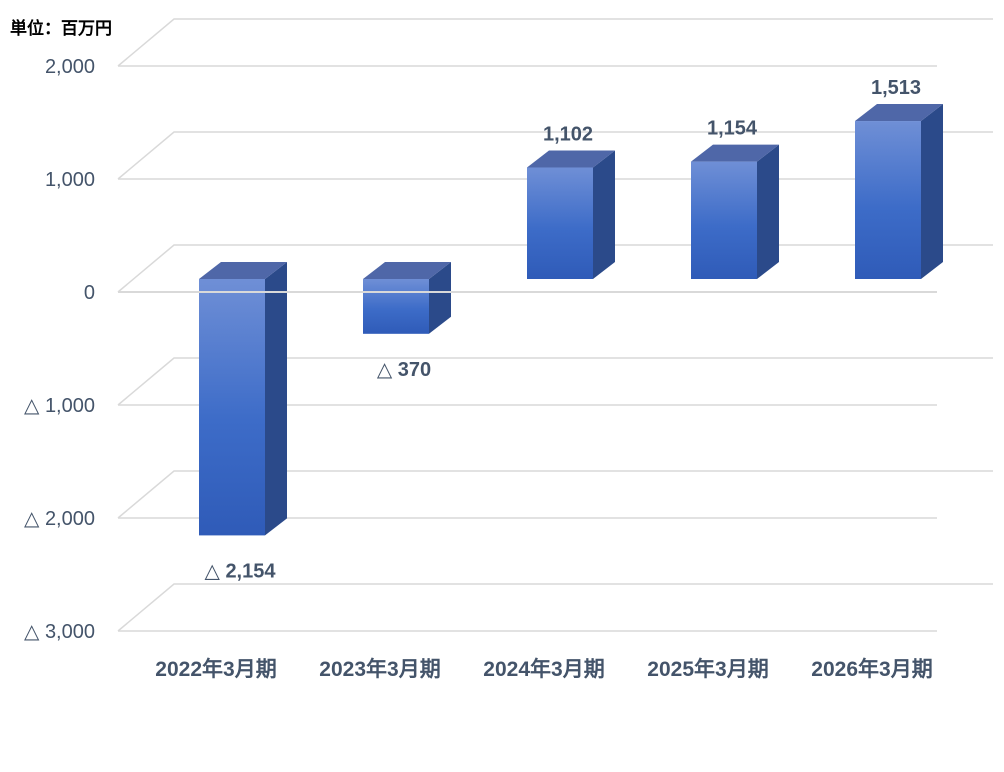  I want to click on data-label: △ 370, so click(404, 370).